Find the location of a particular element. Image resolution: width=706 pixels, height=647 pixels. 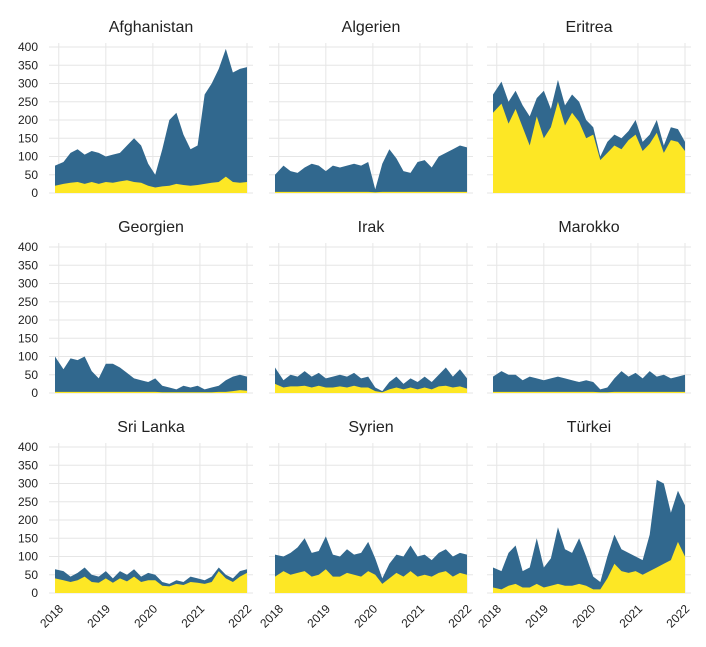

panel-title: Georgien is located at coordinates (151, 227).